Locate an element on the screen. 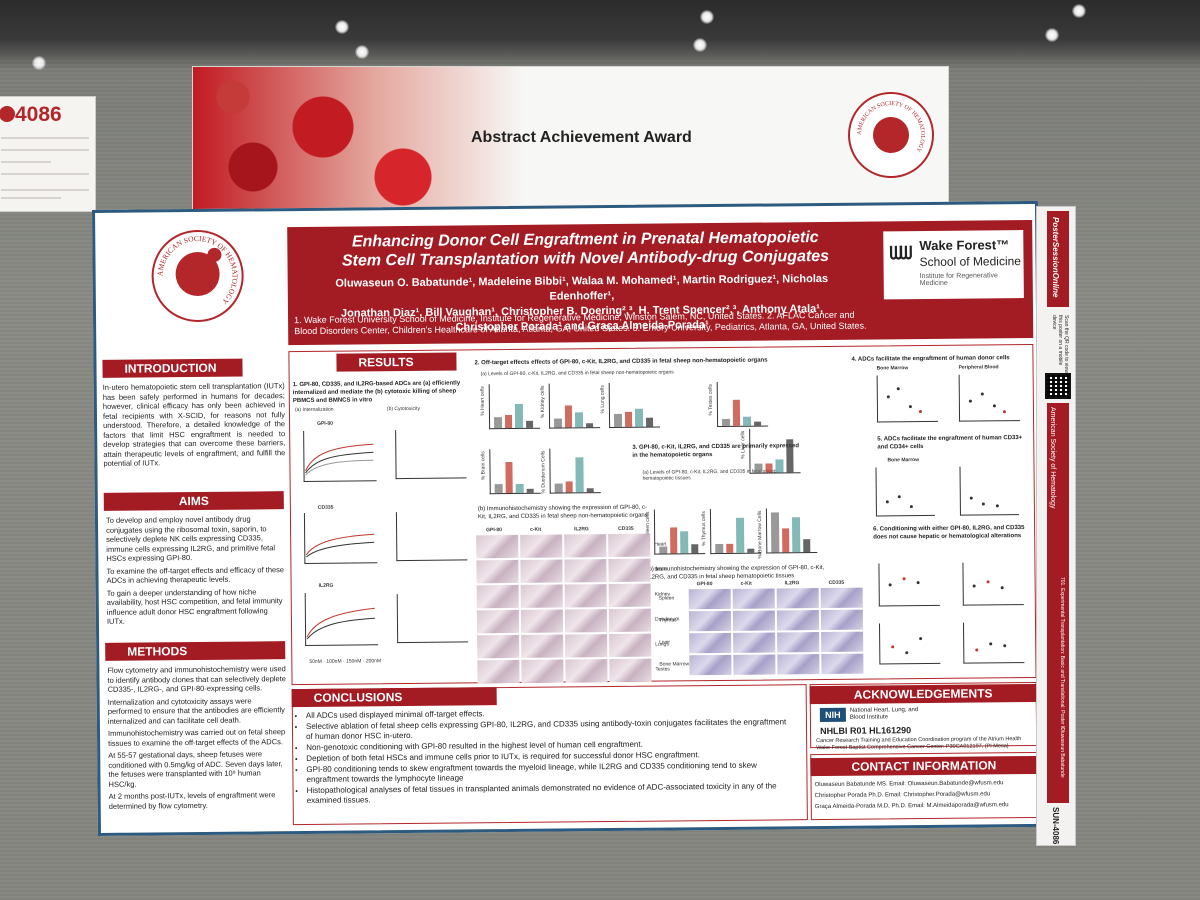 Image resolution: width=1200 pixels, height=900 pixels. ihc3-column-label: GPI-80 is located at coordinates (704, 584).